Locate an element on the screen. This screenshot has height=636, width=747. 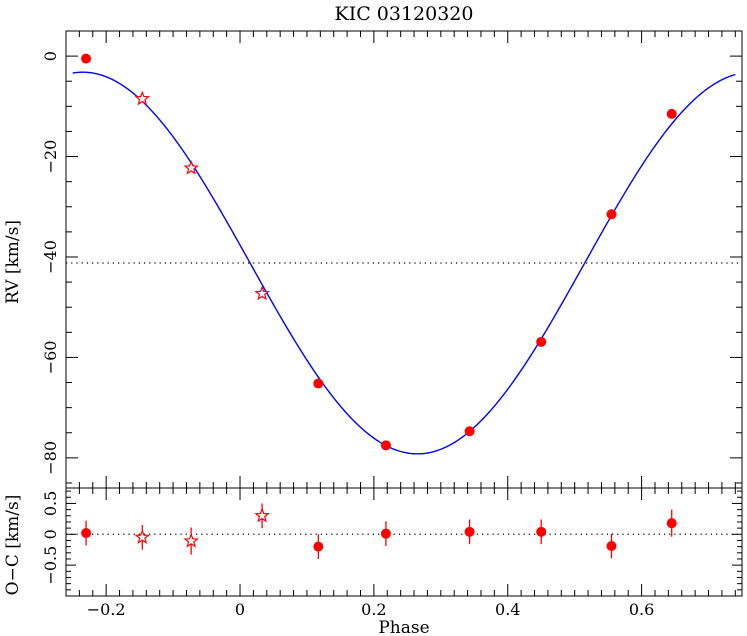
rv-y-tick-label: −20 is located at coordinates (50, 157).